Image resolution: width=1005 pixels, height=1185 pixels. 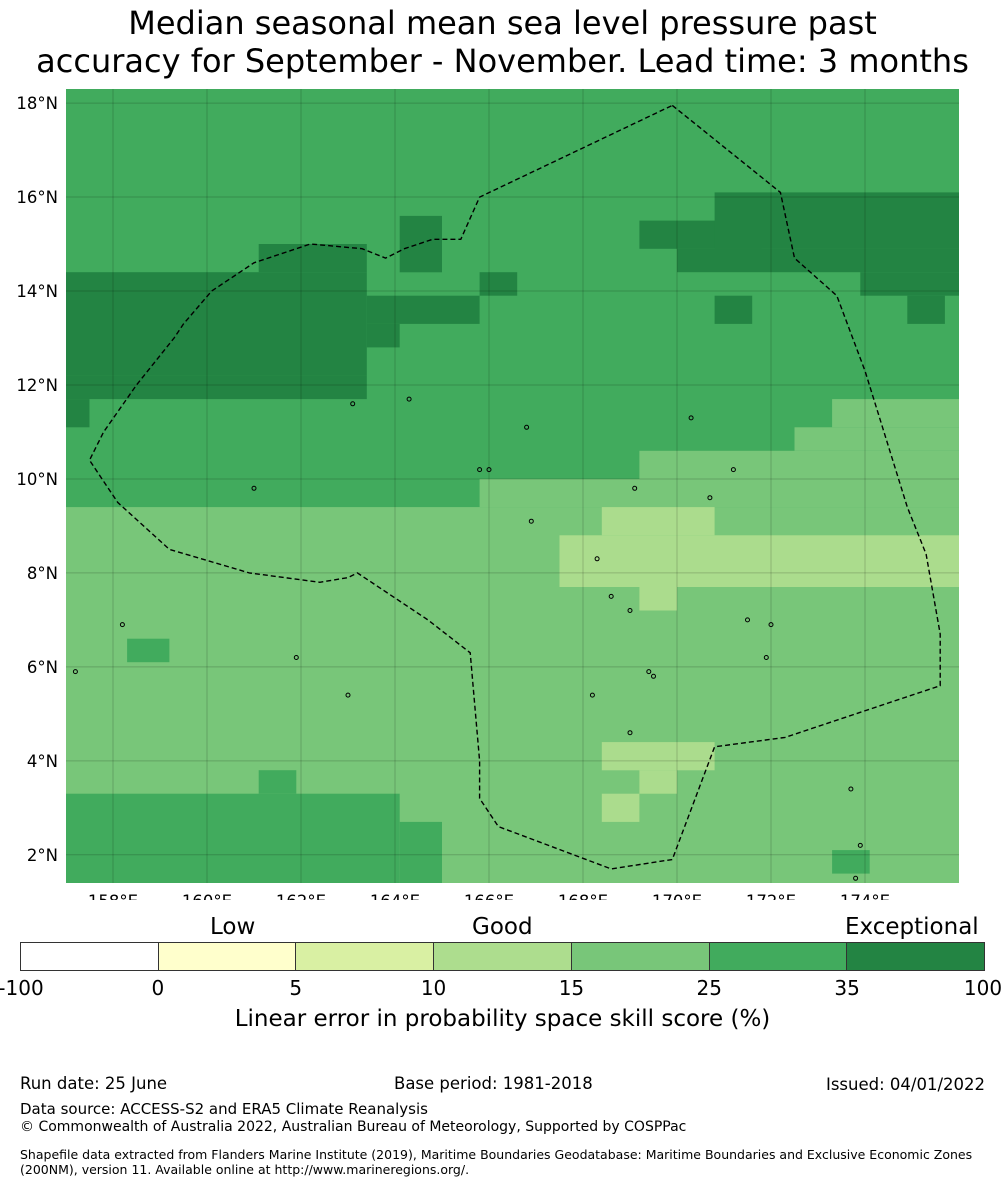 What do you see at coordinates (94, 1083) in the screenshot?
I see `run-date: Run date: 25 June` at bounding box center [94, 1083].